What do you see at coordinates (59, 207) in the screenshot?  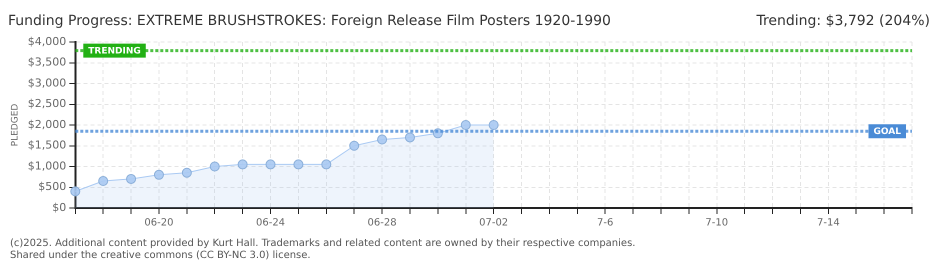 I see `y-tick-label: $0` at bounding box center [59, 207].